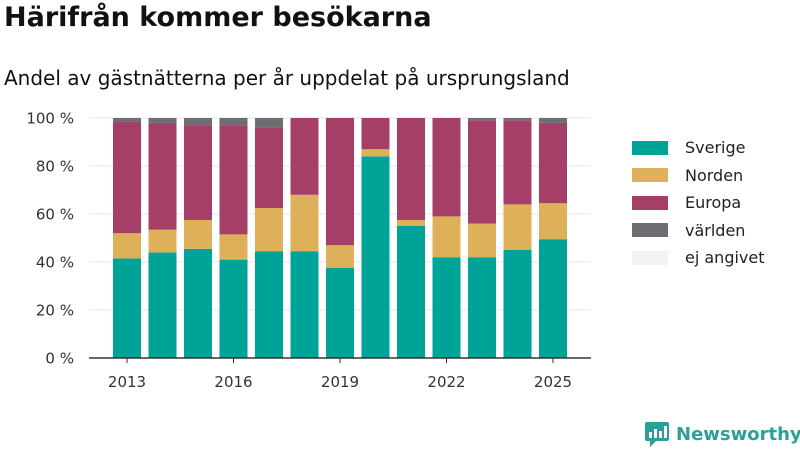 This screenshot has height=450, width=800. I want to click on x-tick-label: 2019, so click(340, 382).